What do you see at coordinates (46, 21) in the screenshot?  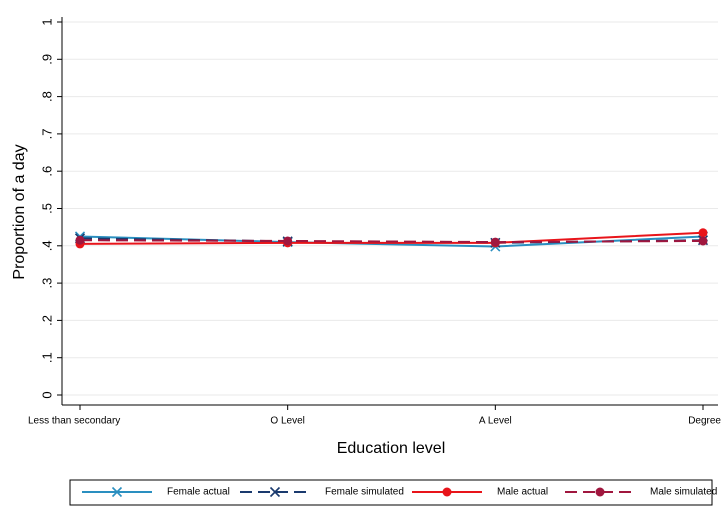 I see `y-tick-label: 1` at bounding box center [46, 21].